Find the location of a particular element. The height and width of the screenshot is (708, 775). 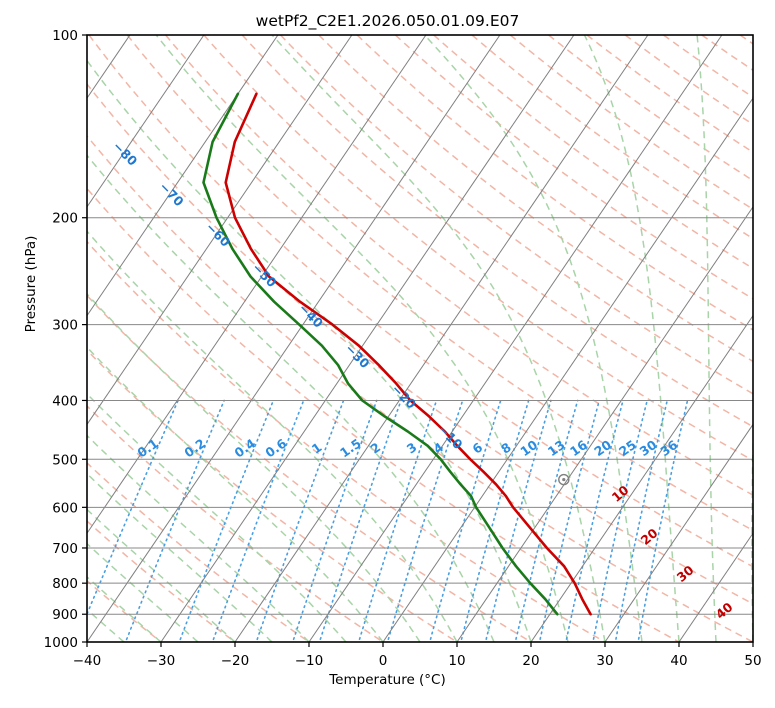

x-tick-label: −30 is located at coordinates (161, 661).